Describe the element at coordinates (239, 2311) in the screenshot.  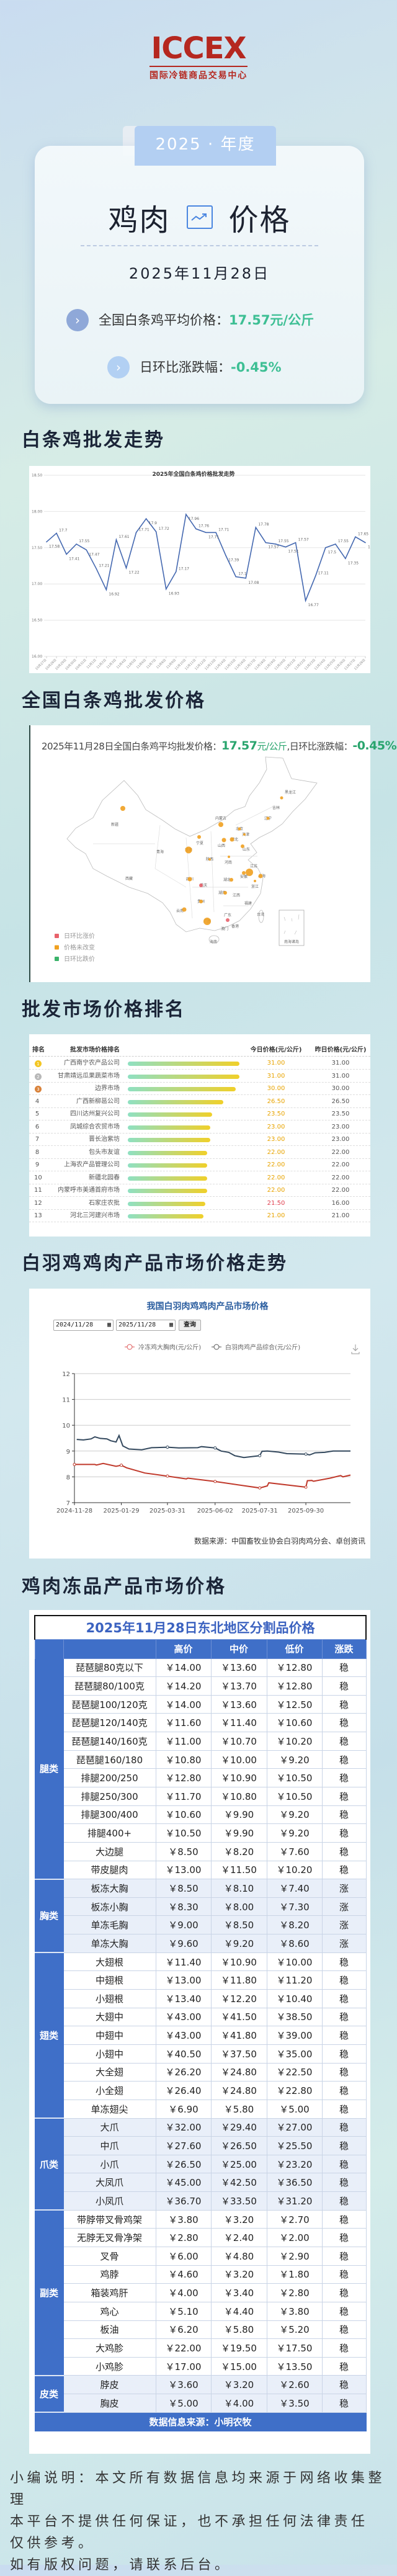
I see `mid-price: ￥4.40` at that location.